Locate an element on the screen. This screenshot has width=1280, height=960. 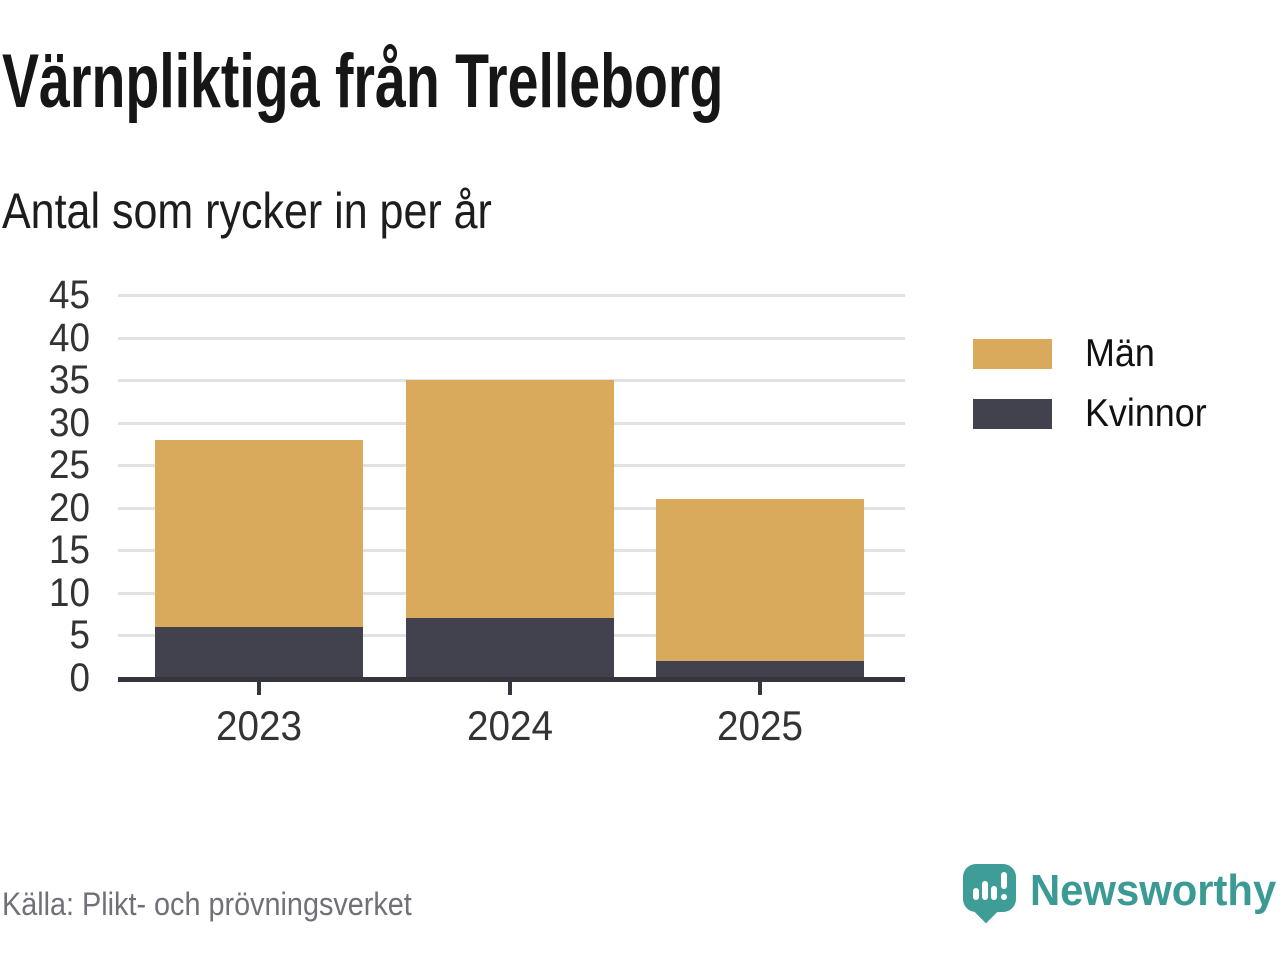
y-tick-label-35: 35 is located at coordinates (69, 380).